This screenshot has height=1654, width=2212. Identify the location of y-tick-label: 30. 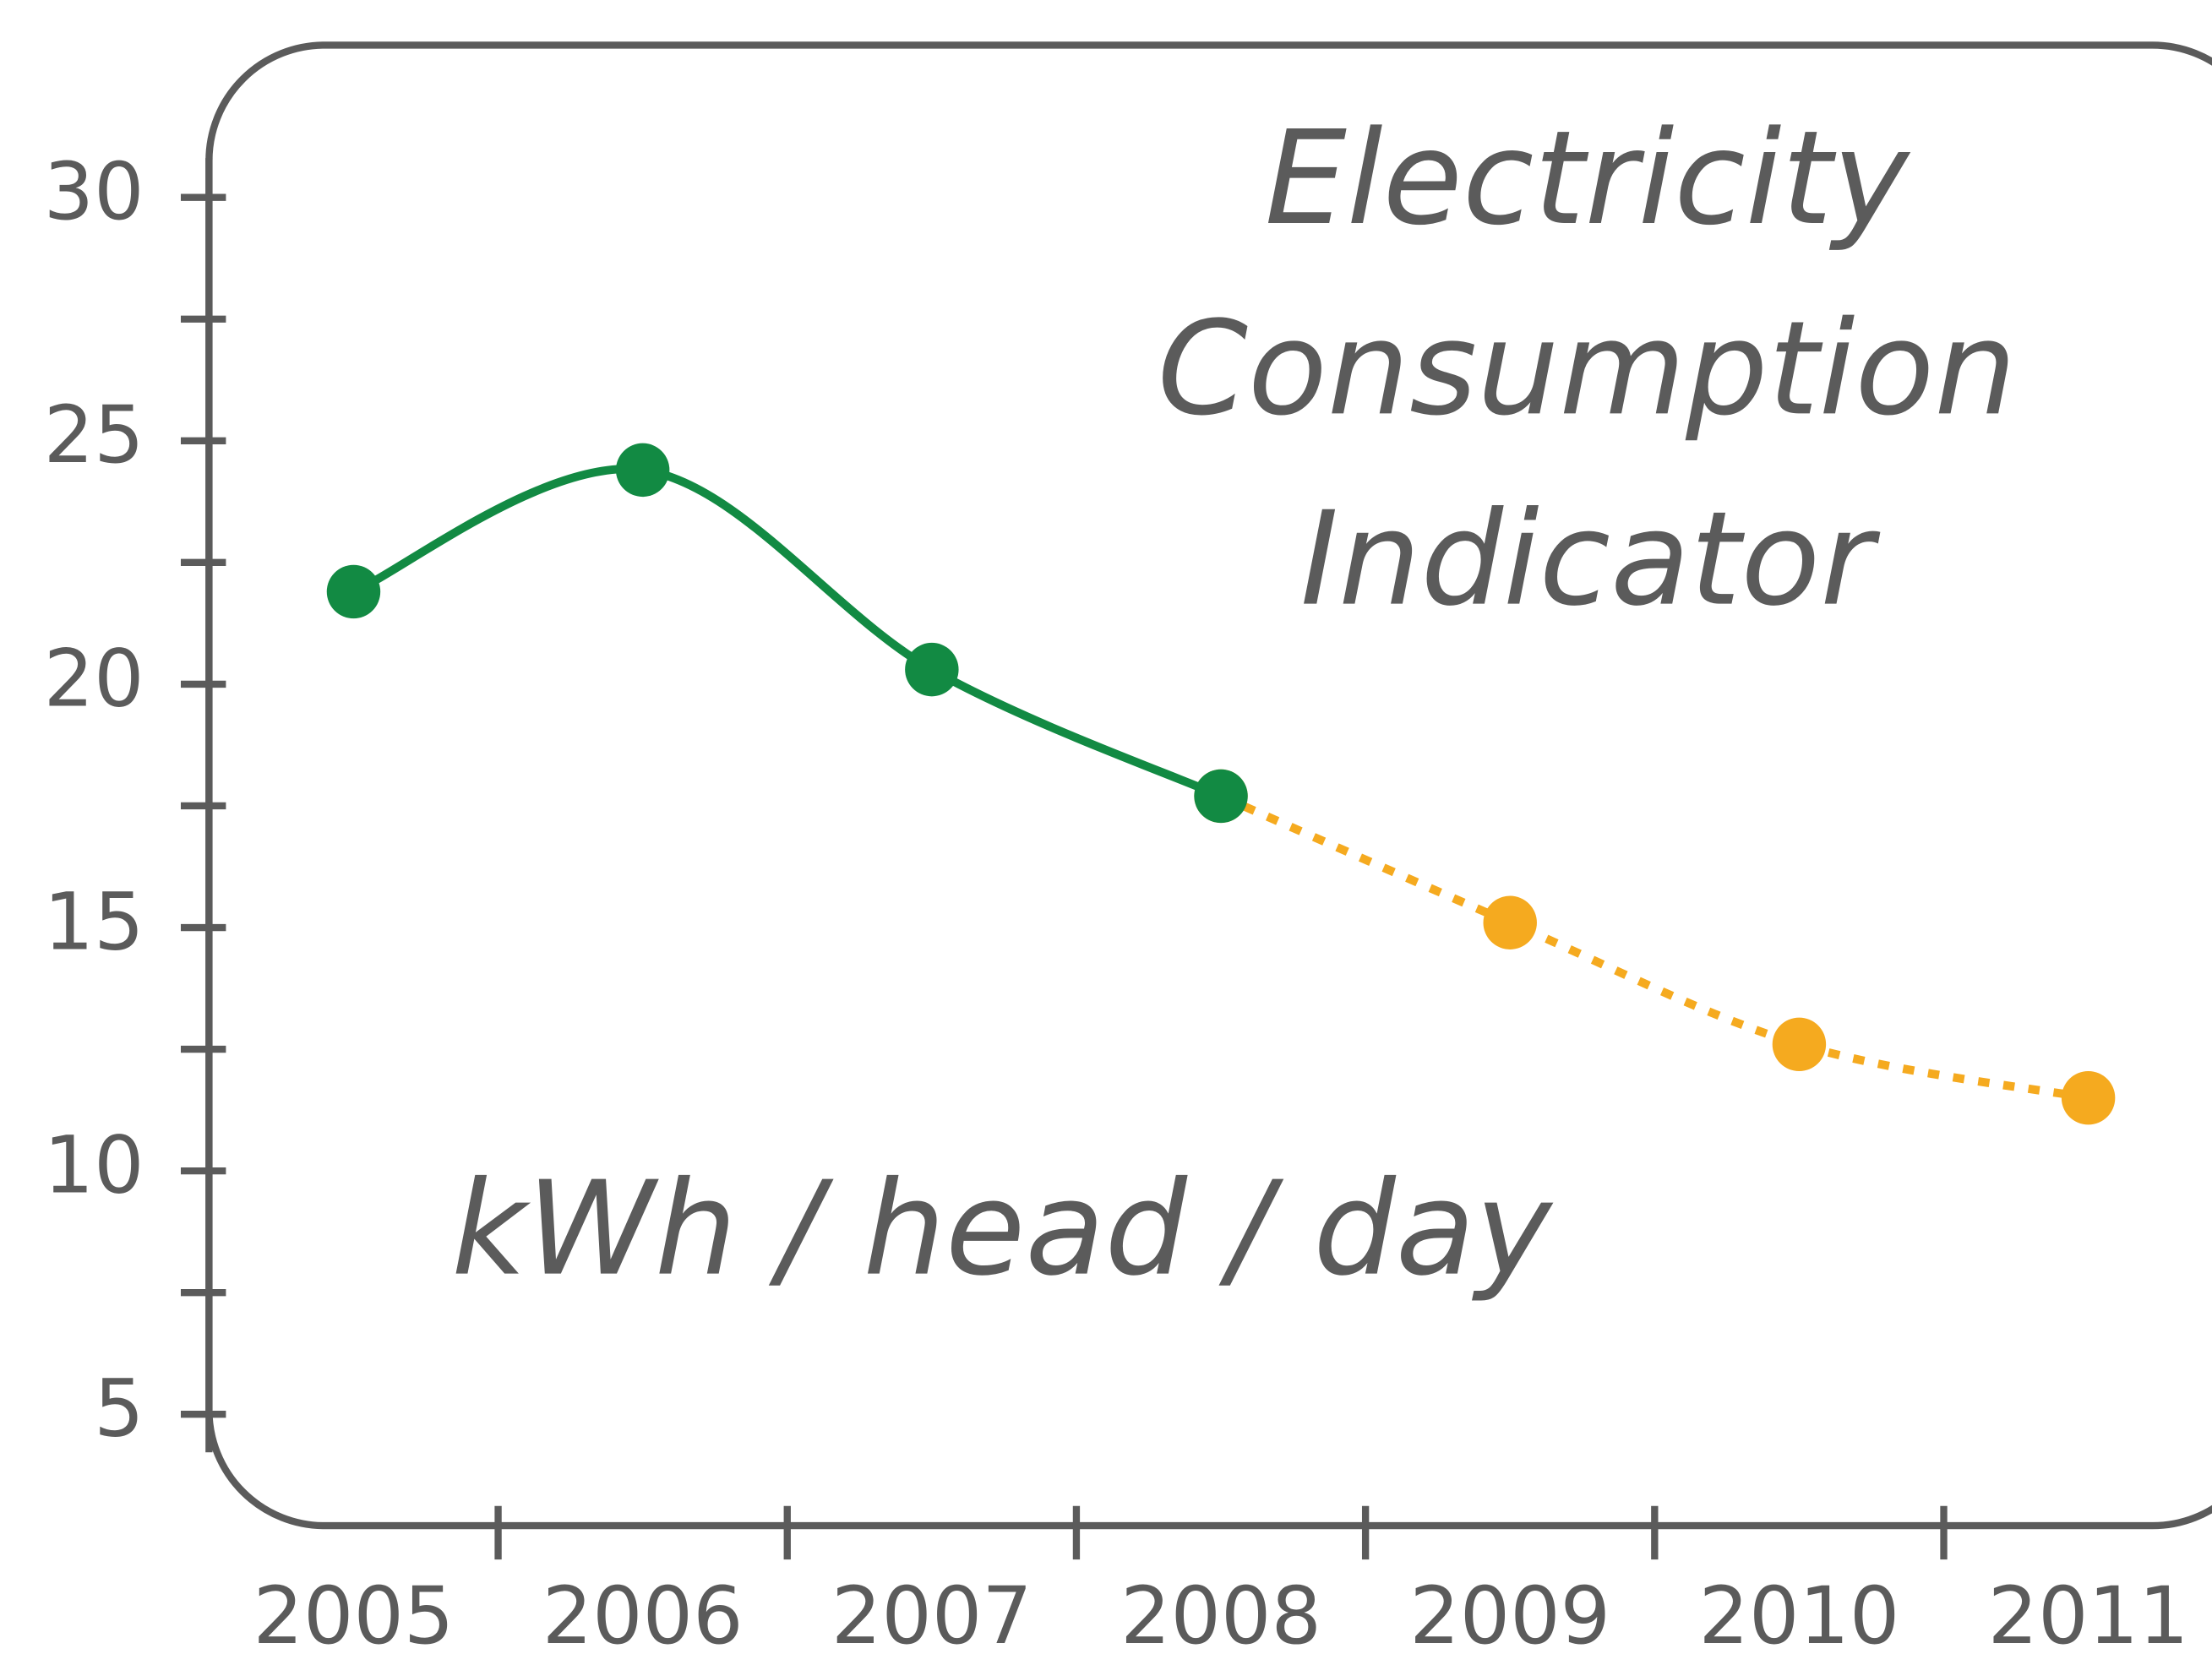
(94, 192).